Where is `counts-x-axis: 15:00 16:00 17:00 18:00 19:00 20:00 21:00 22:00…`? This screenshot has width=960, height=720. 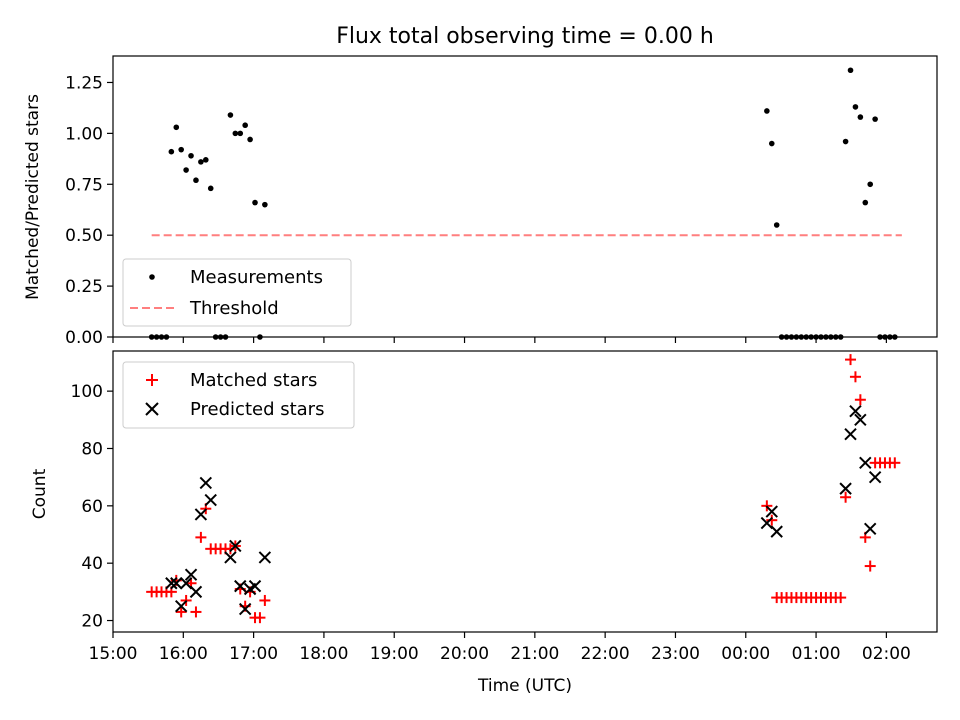
counts-x-axis: 15:00 16:00 17:00 18:00 19:00 20:00 21:00 22:00… is located at coordinates (500, 648).